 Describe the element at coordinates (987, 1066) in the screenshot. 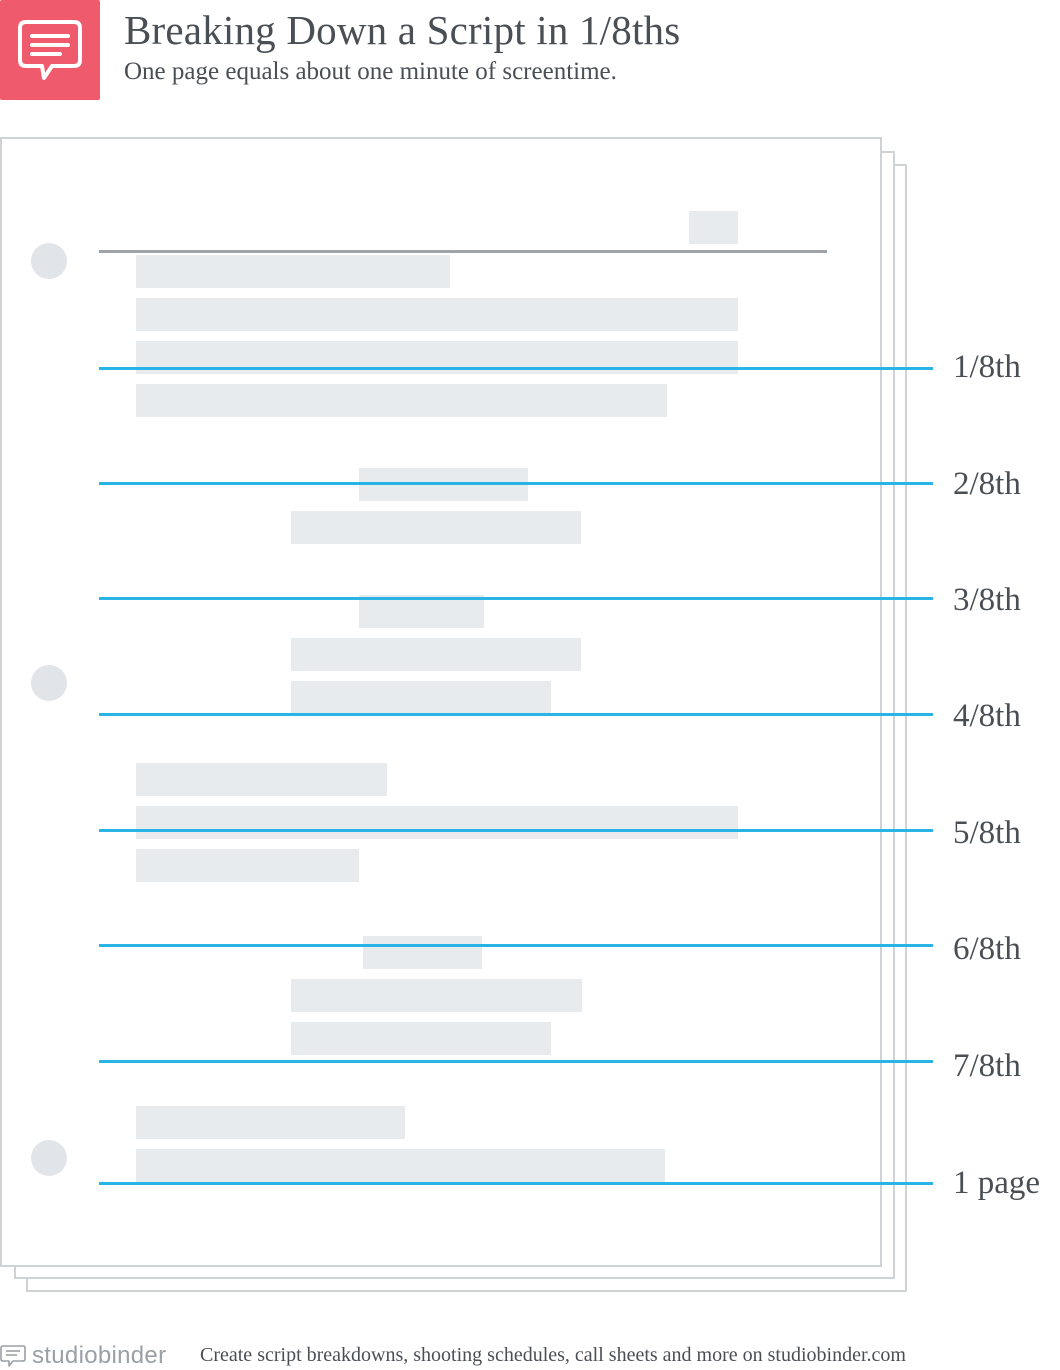

I see `marker-label-7-8: 7/8th` at that location.